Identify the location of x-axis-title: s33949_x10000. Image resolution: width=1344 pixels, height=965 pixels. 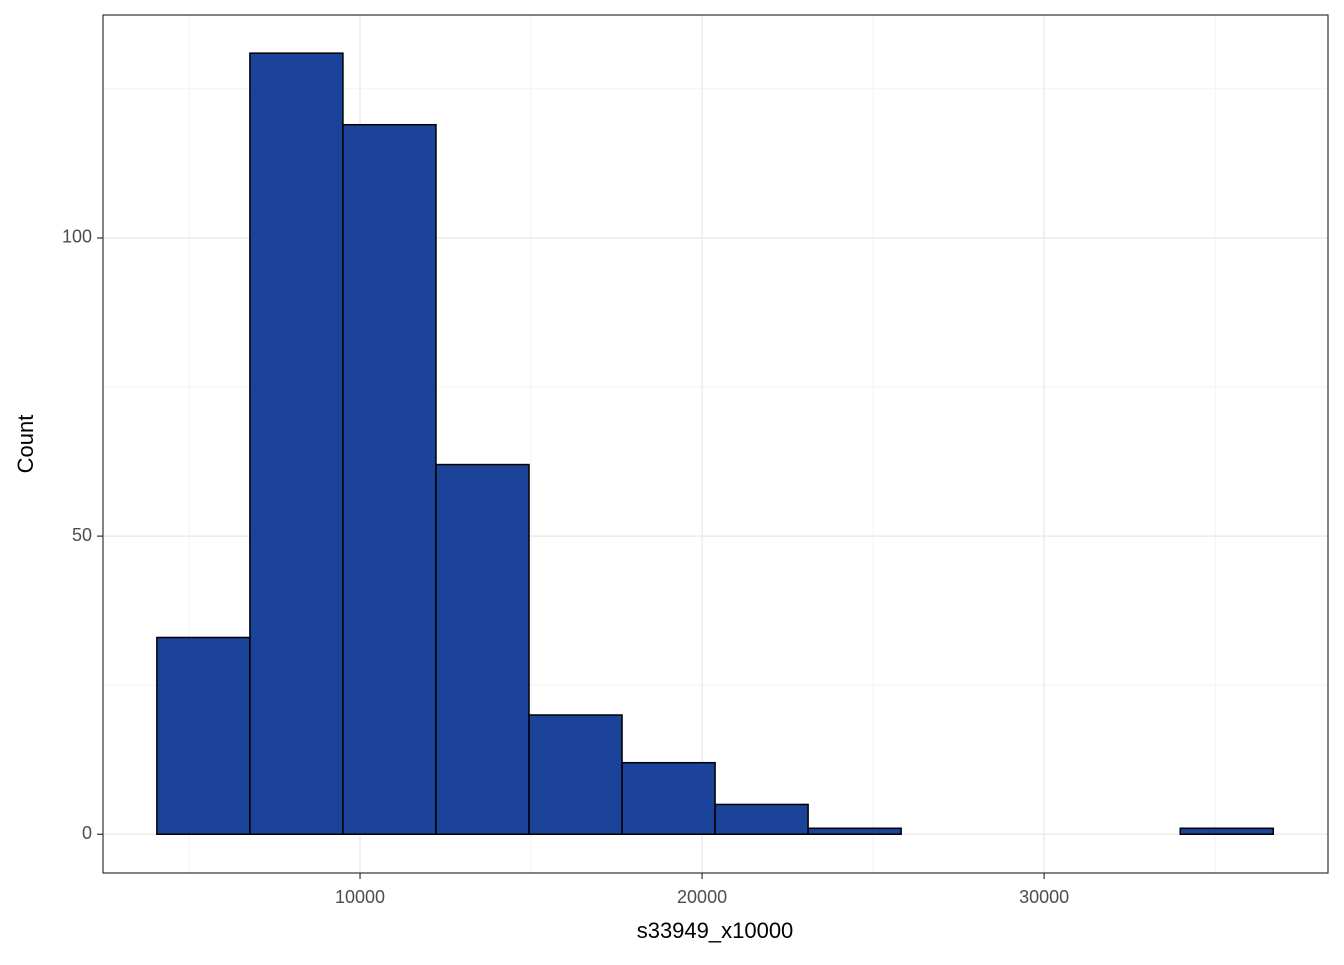
(715, 930).